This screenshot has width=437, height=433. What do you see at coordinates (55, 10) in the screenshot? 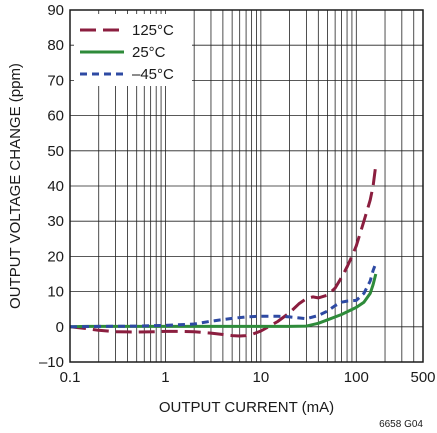
I see `y-tick-label: 90` at bounding box center [55, 10].